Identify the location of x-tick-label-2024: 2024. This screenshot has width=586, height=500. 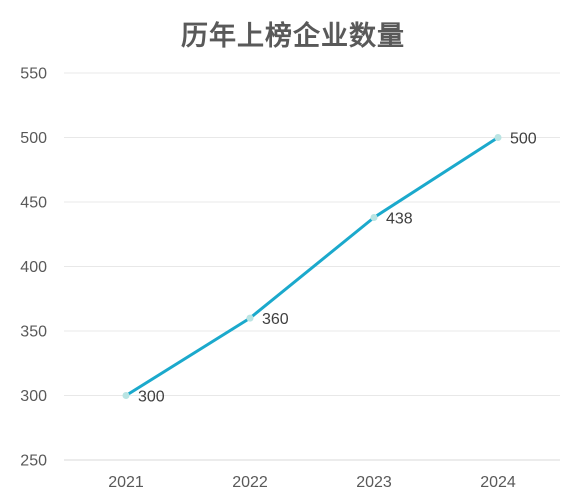
(498, 482).